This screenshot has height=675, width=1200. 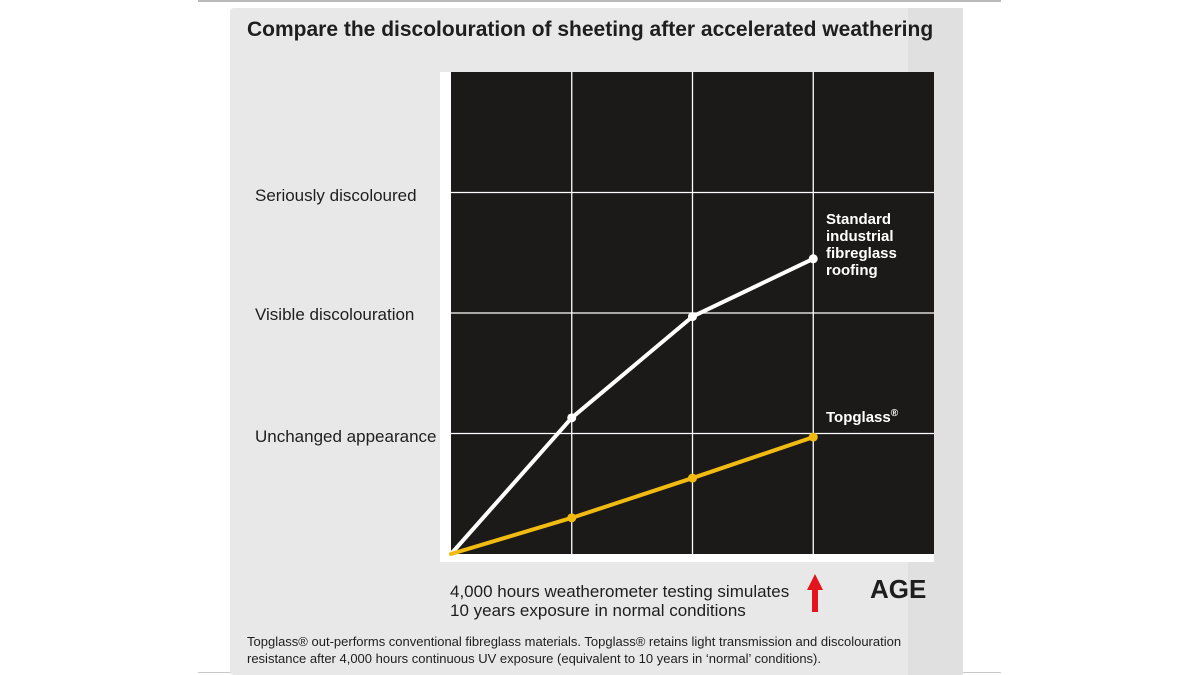 What do you see at coordinates (858, 417) in the screenshot?
I see `legend-topglass-name: Topglass` at bounding box center [858, 417].